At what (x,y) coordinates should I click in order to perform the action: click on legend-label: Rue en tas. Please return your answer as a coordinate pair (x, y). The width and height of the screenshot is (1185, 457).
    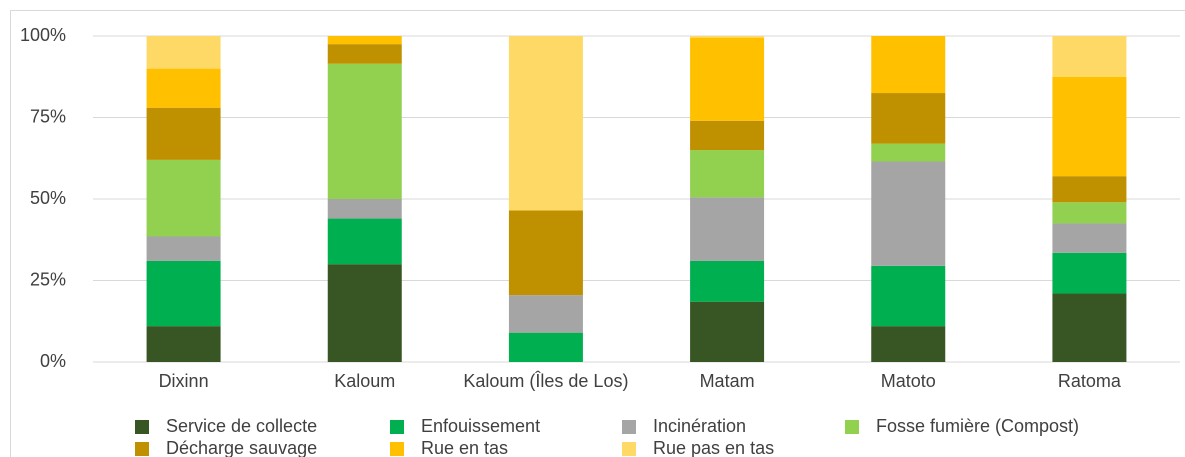
    Looking at the image, I should click on (464, 447).